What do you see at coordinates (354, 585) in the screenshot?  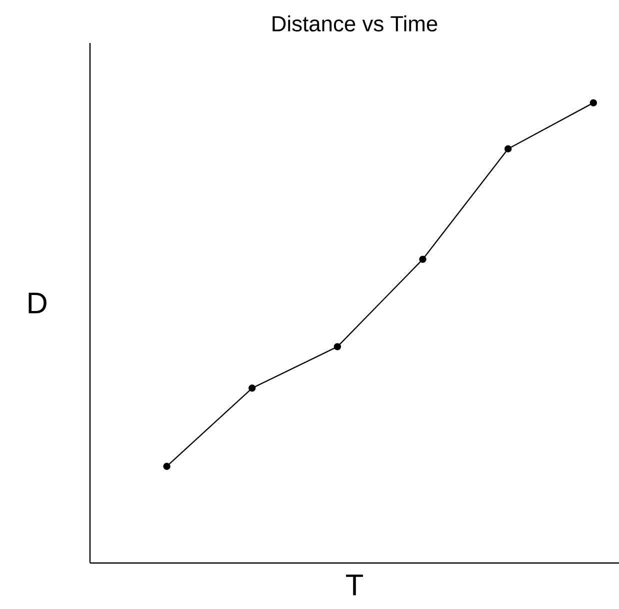 I see `x-axis-title: T` at bounding box center [354, 585].